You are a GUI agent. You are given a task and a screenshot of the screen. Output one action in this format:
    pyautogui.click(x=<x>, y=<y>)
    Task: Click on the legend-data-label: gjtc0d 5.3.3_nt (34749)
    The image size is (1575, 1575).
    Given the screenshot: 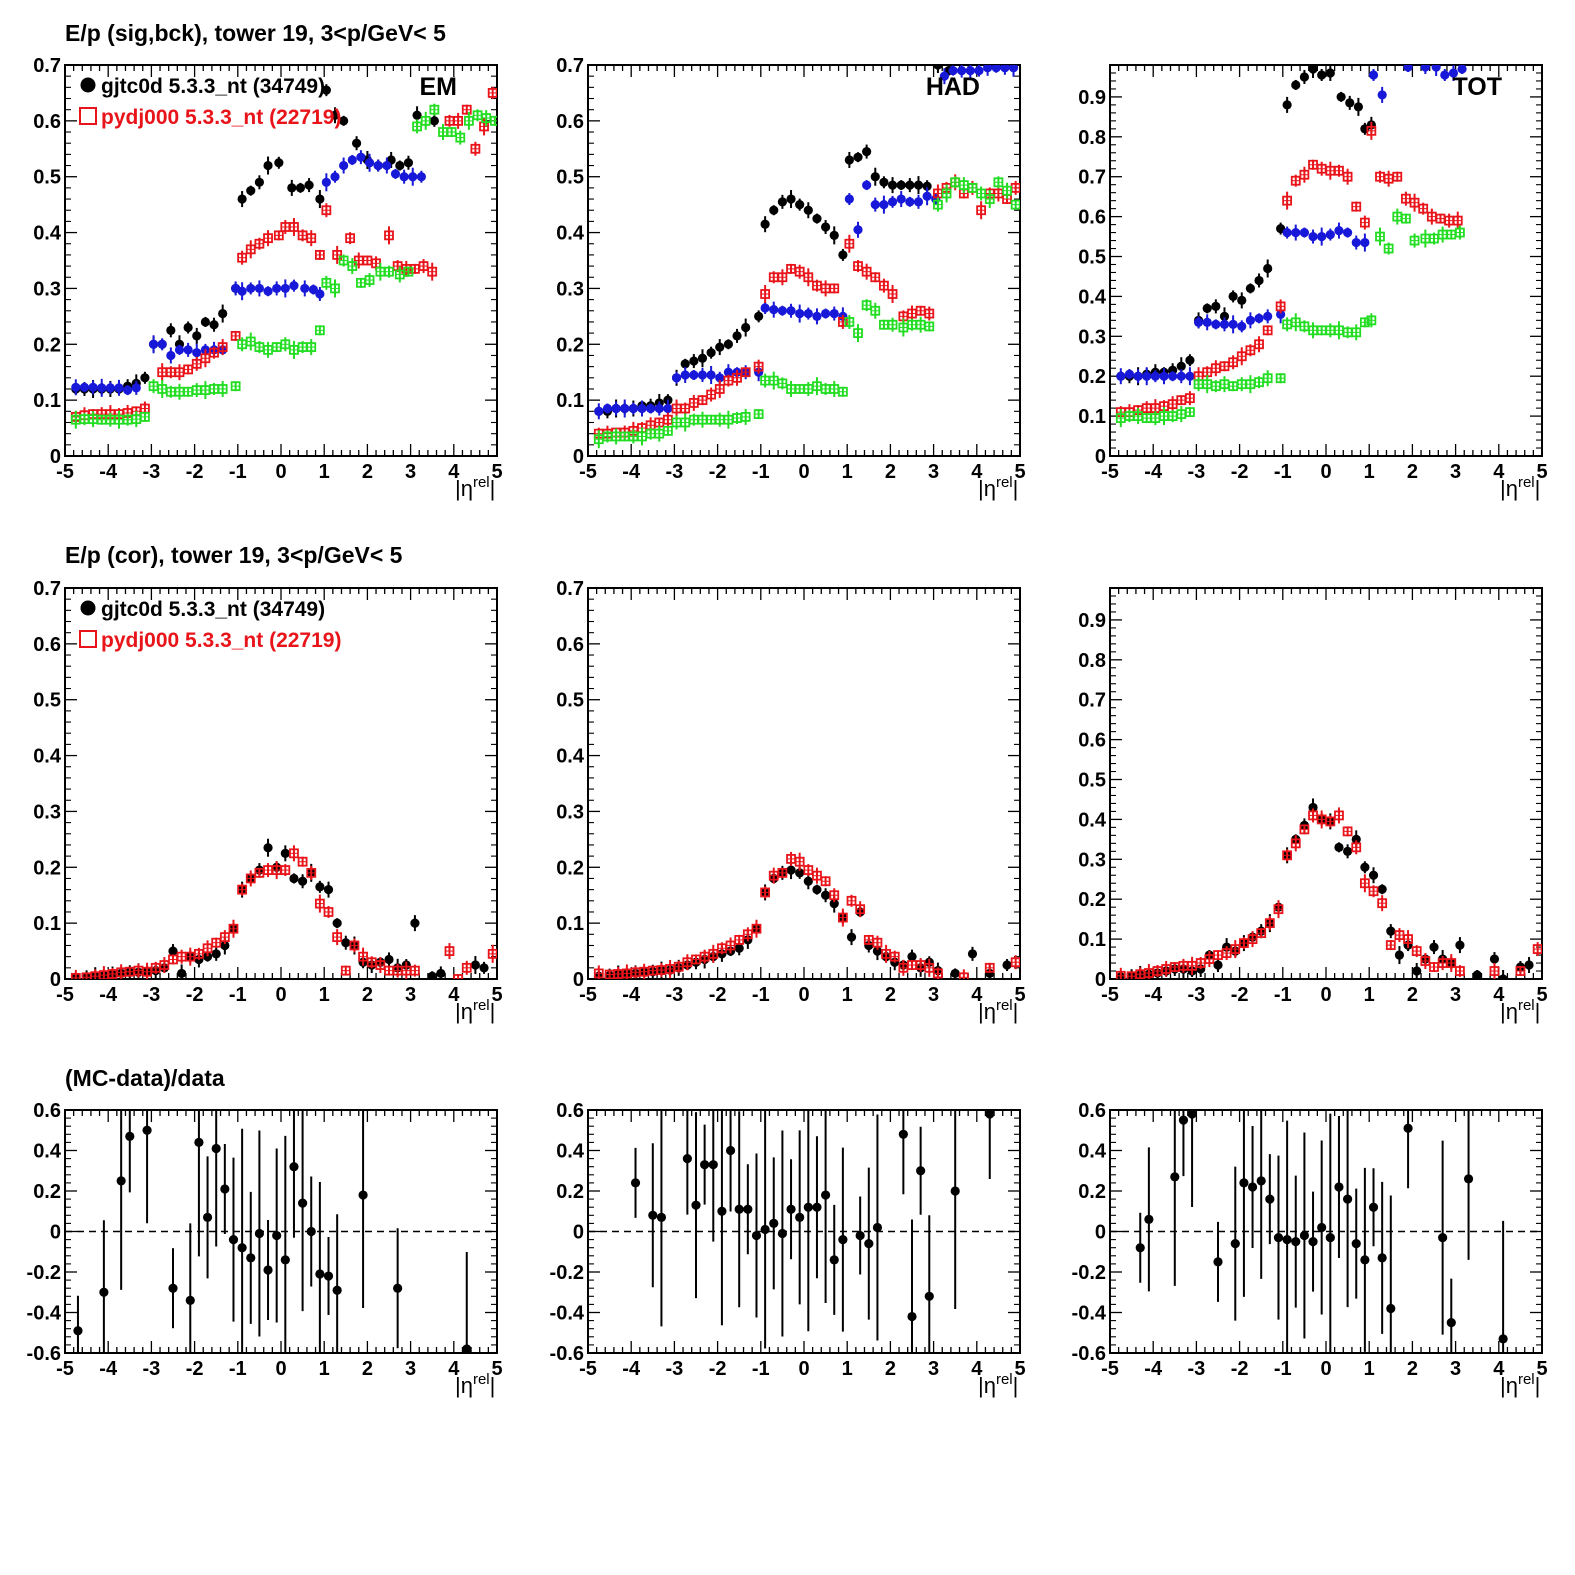 What is the action you would take?
    pyautogui.click(x=213, y=86)
    